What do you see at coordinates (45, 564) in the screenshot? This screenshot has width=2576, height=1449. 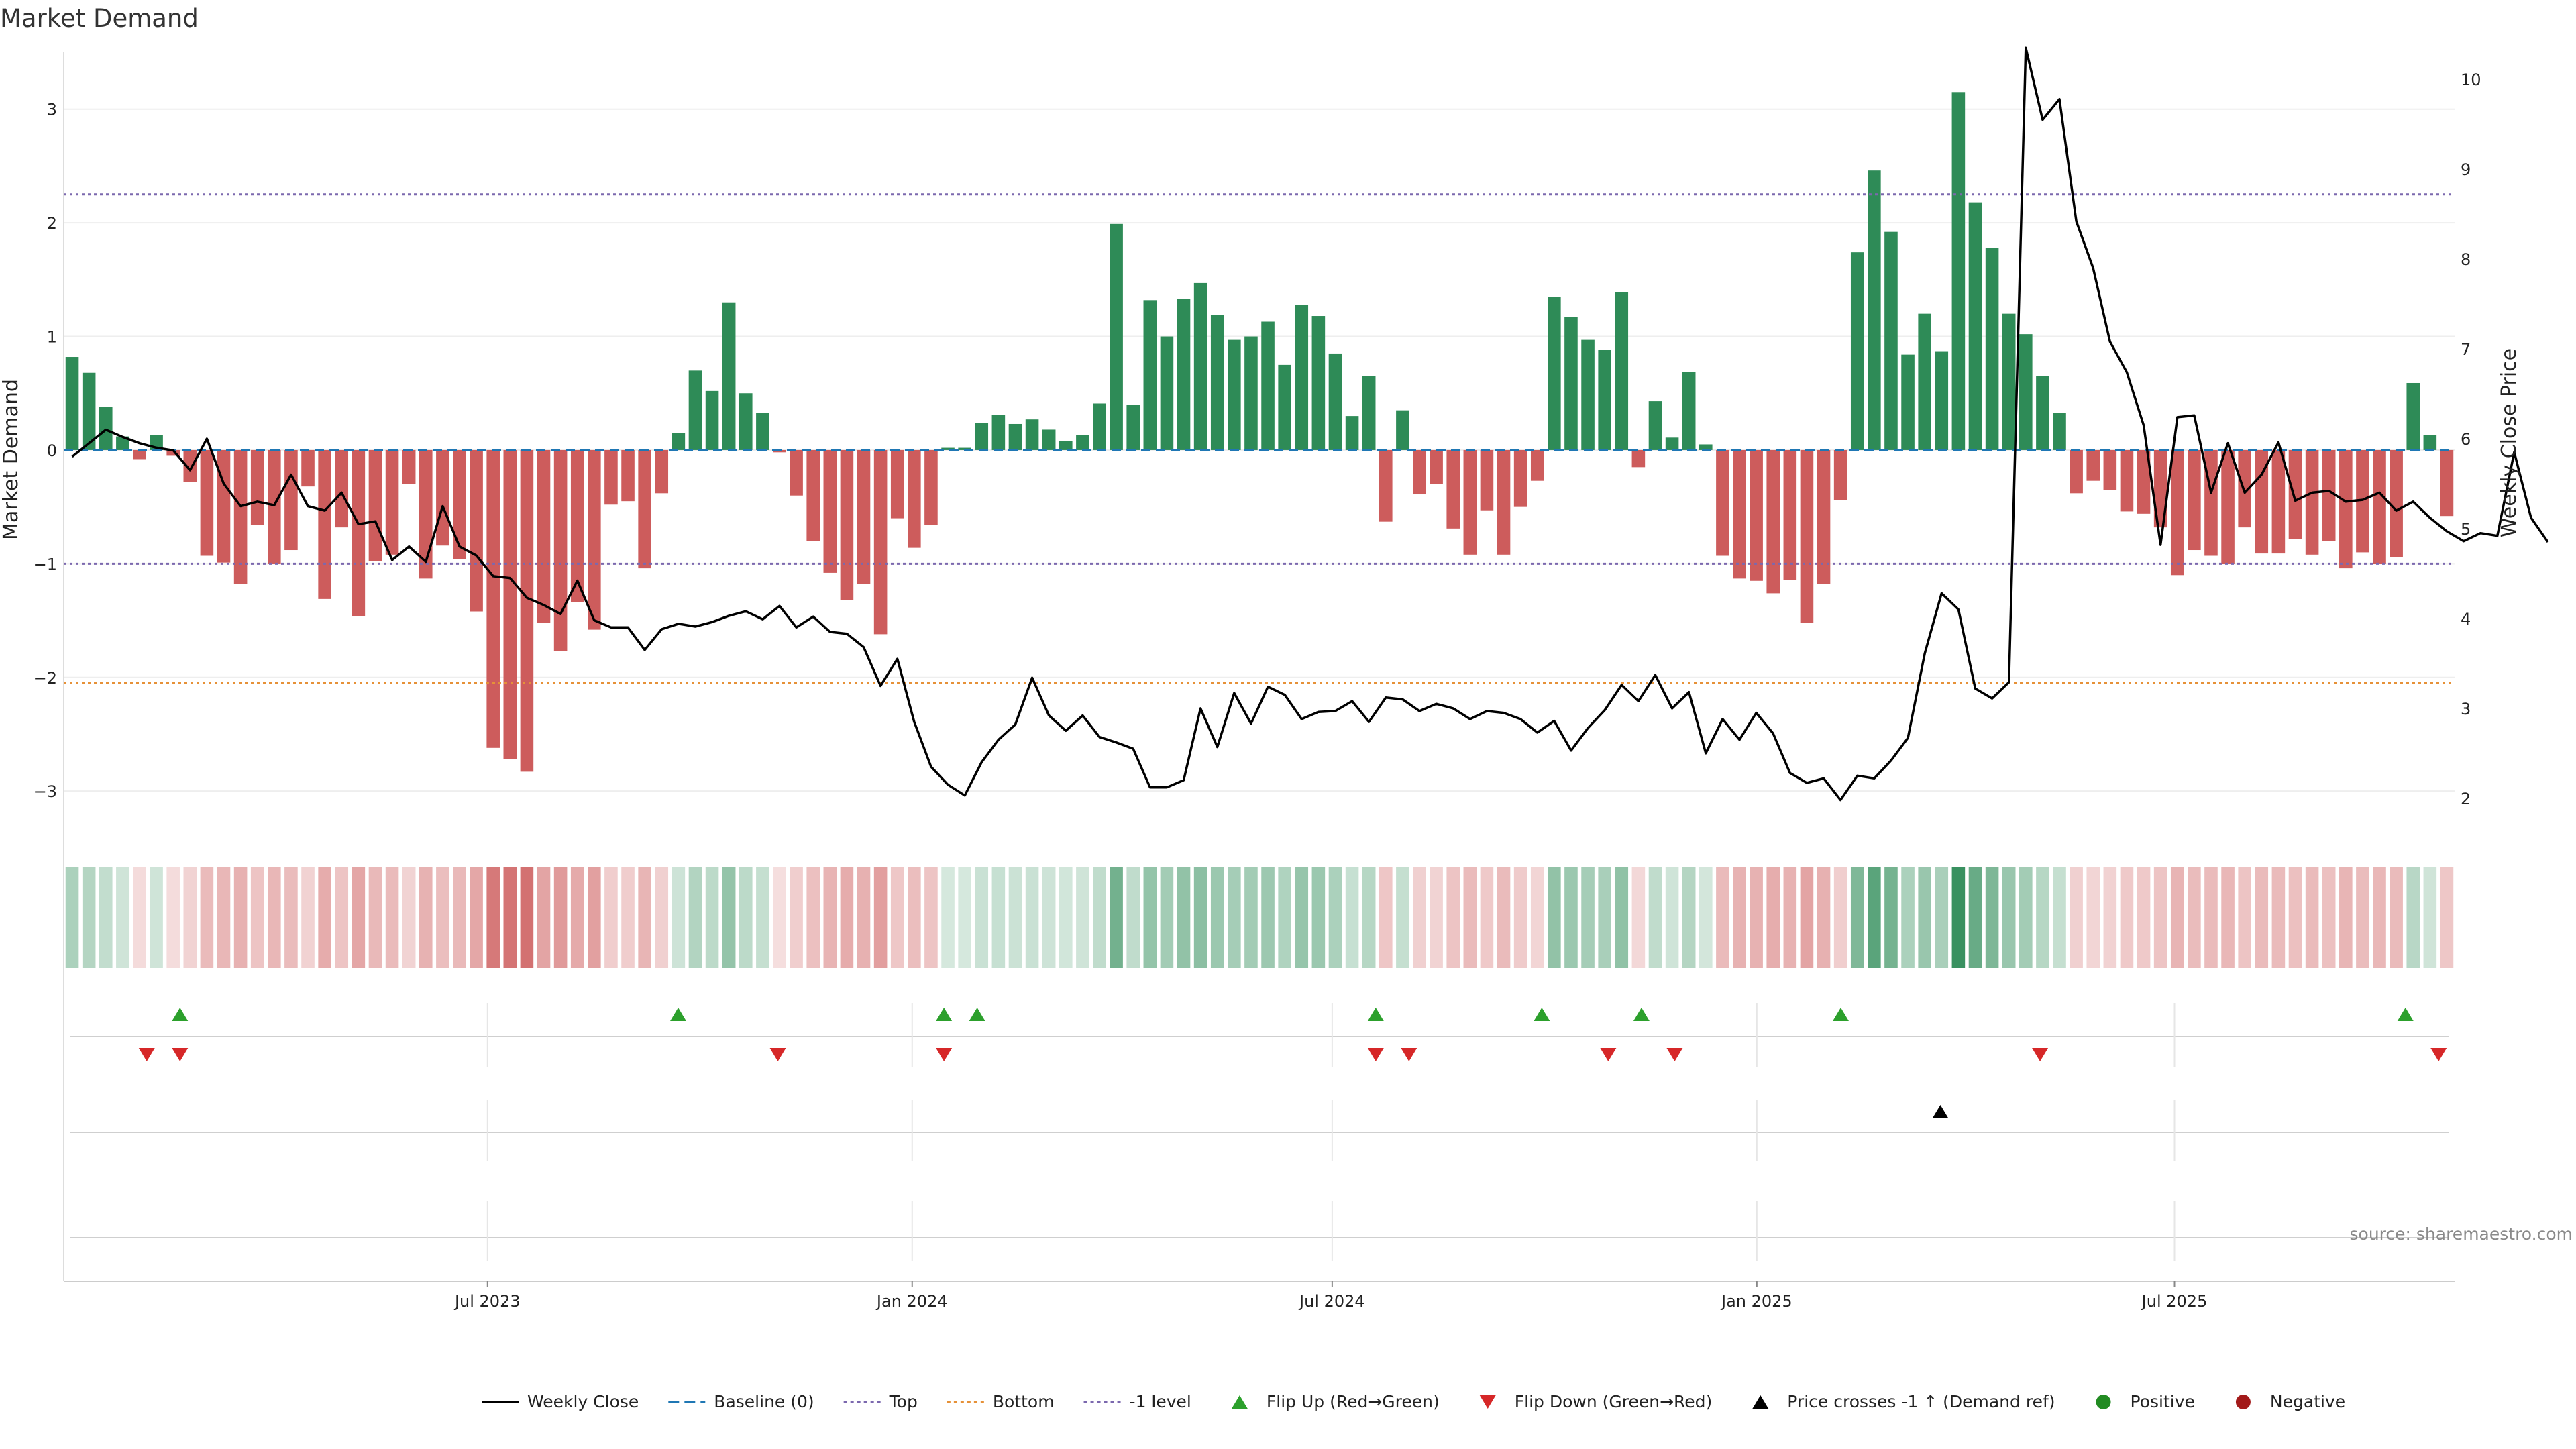 I see `y-tick-label: −1` at bounding box center [45, 564].